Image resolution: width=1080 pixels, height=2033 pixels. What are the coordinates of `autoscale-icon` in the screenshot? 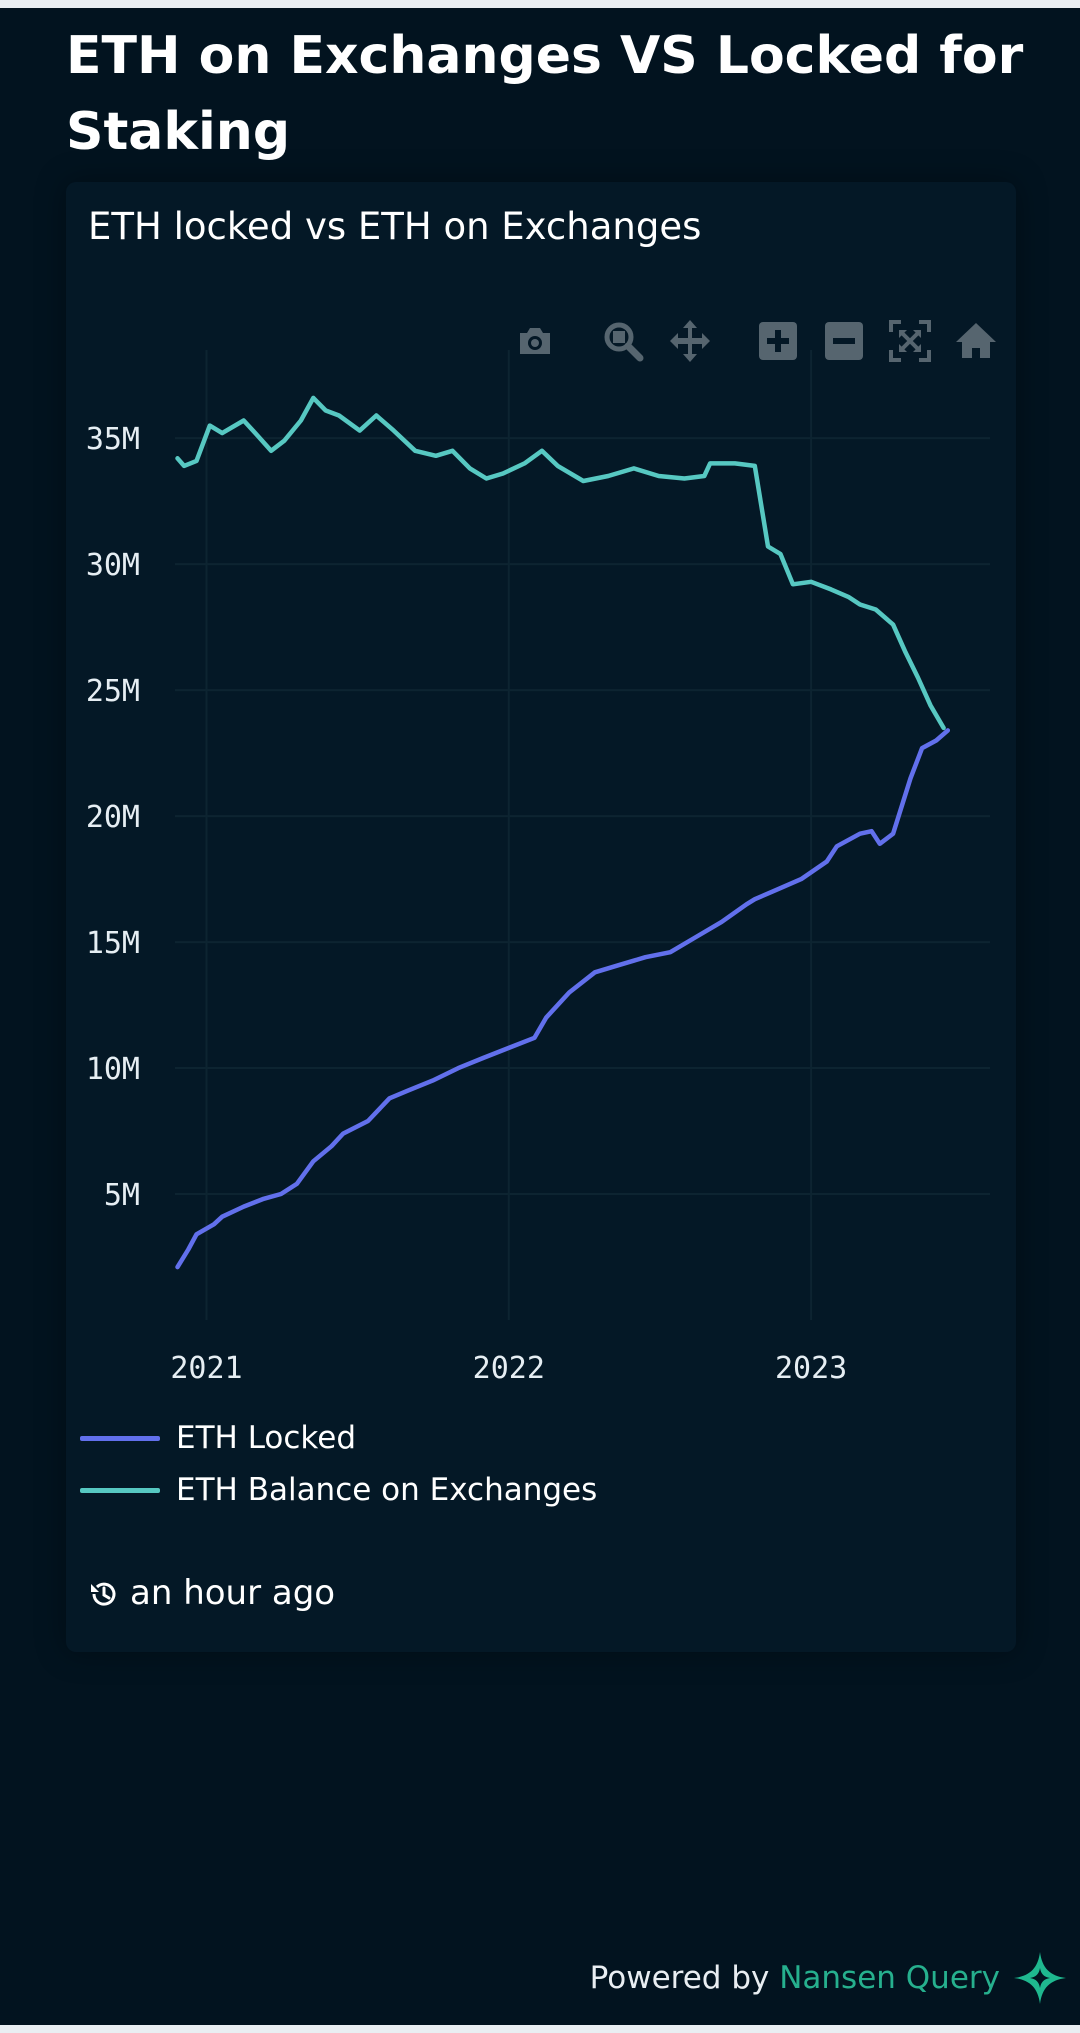 It's located at (910, 341).